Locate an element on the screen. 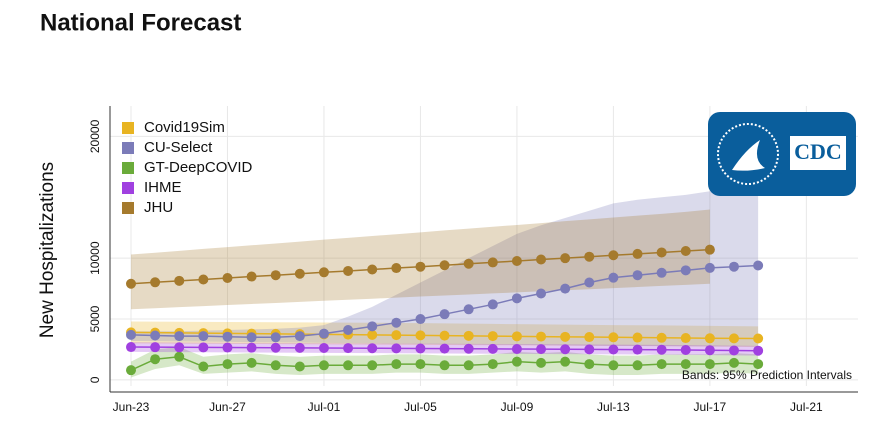 The width and height of the screenshot is (892, 437). legend-label: JHU is located at coordinates (158, 207).